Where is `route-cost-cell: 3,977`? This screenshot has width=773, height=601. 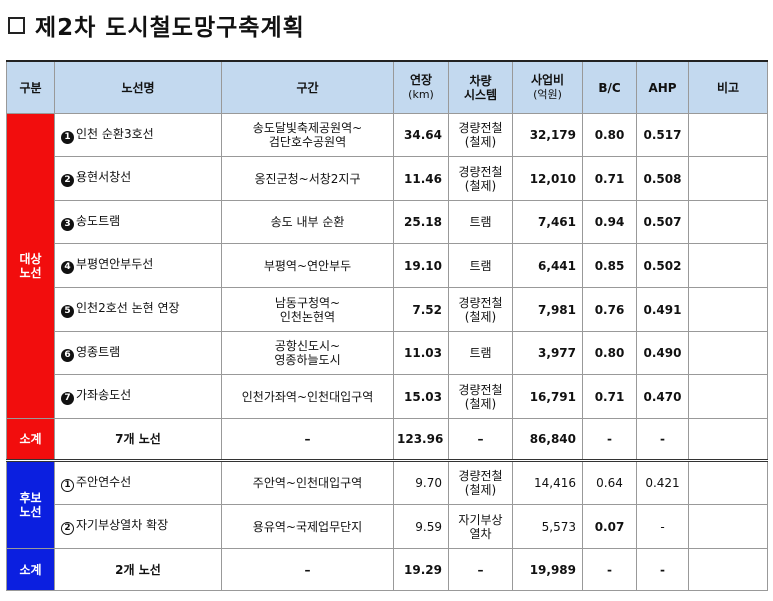
route-cost-cell: 3,977 is located at coordinates (547, 353).